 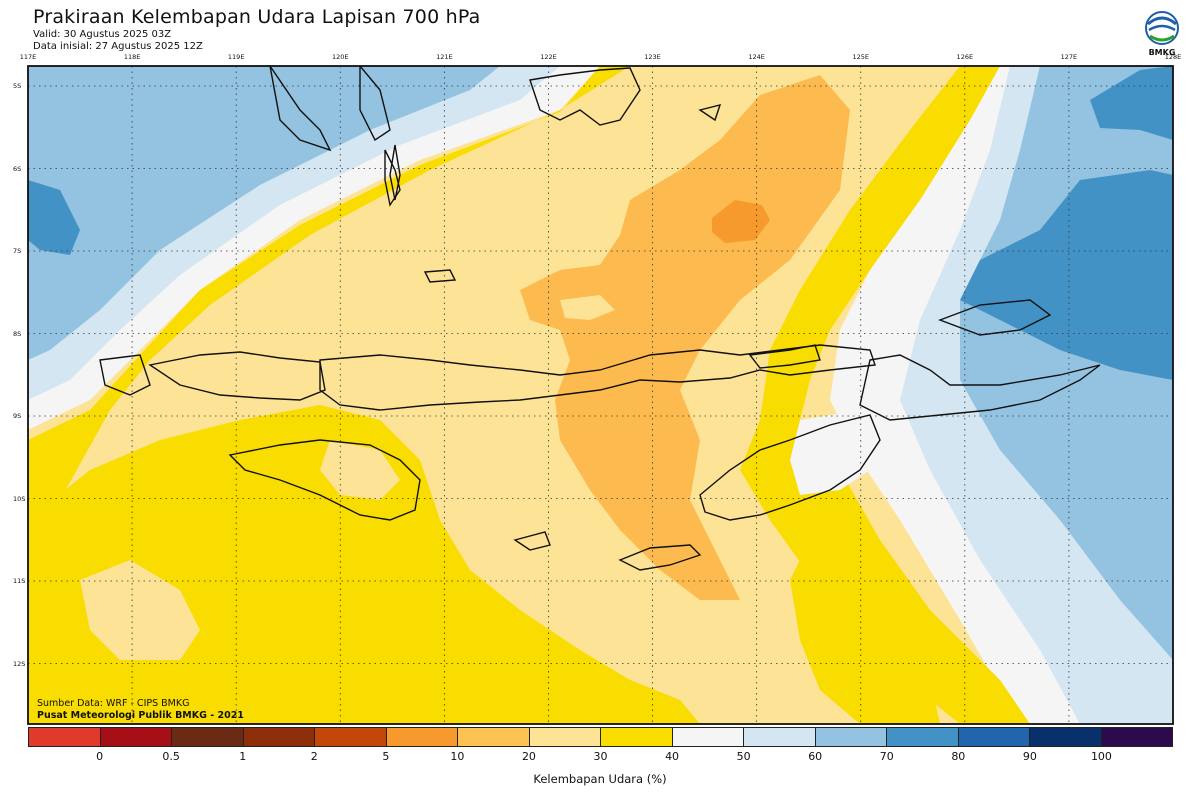 I want to click on lon-label: 118E, so click(x=132, y=57).